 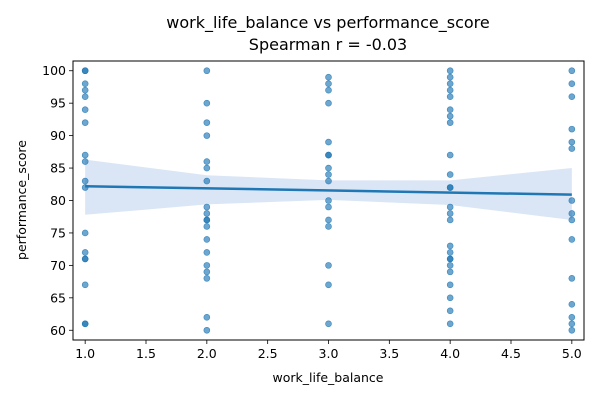 I want to click on x-tick-label: 3.5, so click(x=389, y=353).